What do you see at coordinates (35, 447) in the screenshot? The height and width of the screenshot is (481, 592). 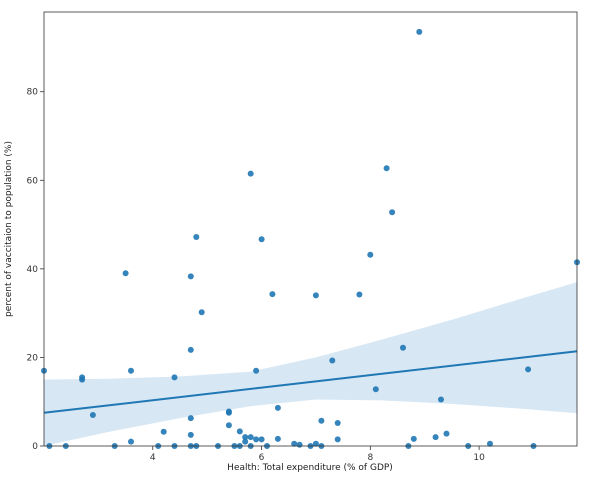 I see `y-tick-label: 0` at bounding box center [35, 447].